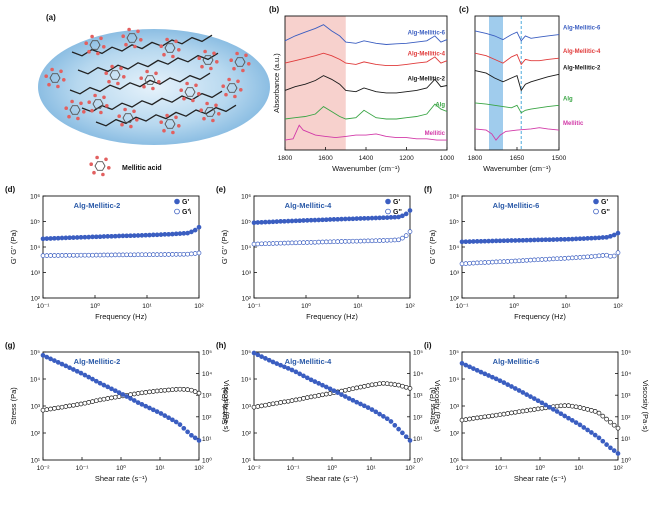  Describe the element at coordinates (517, 158) in the screenshot. I see `x-tick-label: 1650` at that location.